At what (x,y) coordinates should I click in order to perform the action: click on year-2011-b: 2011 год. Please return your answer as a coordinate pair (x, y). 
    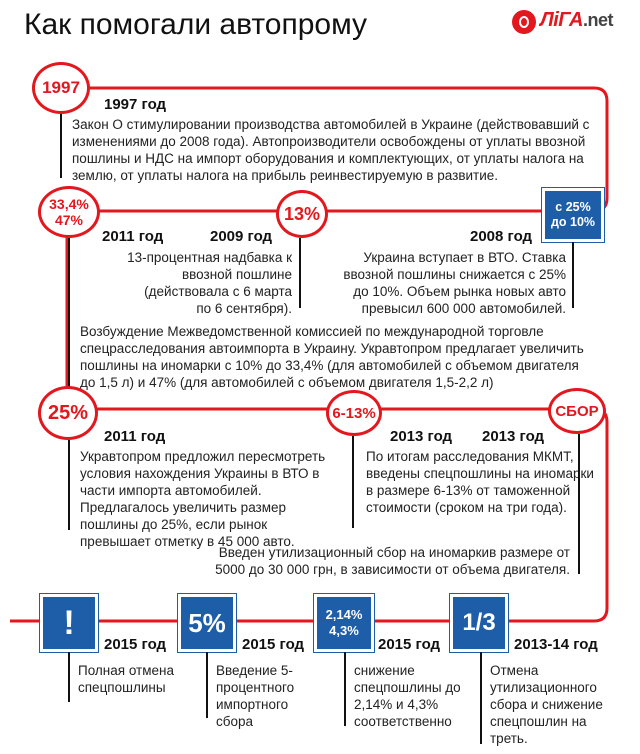
    Looking at the image, I should click on (135, 436).